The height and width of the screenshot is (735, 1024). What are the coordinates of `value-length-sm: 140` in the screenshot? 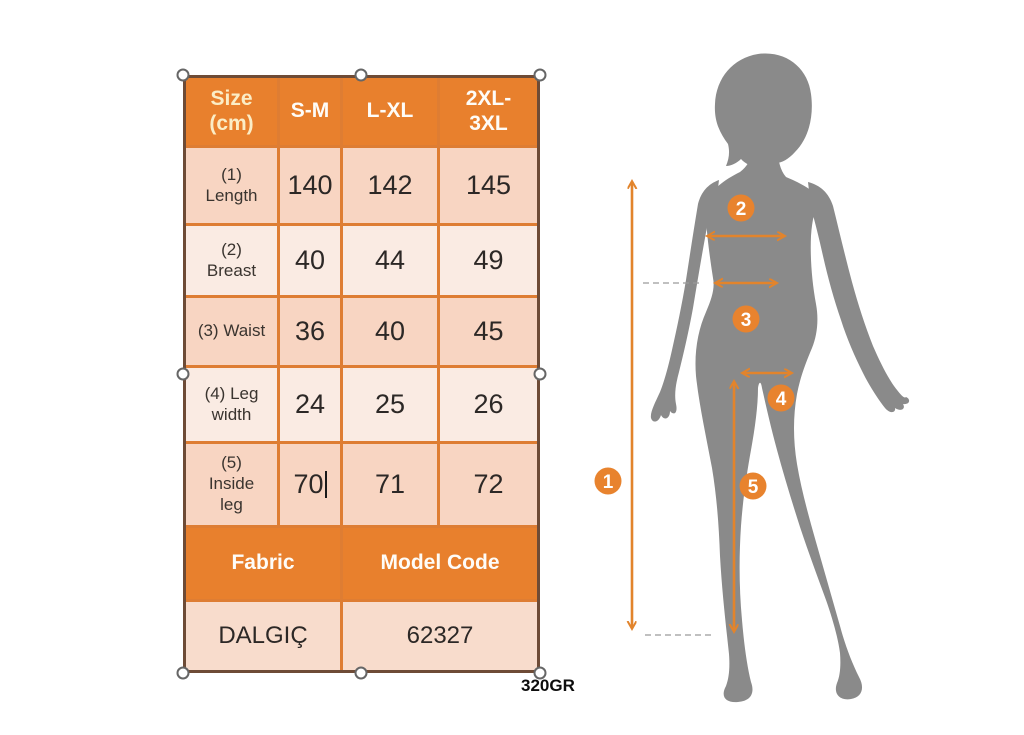 It's located at (310, 185).